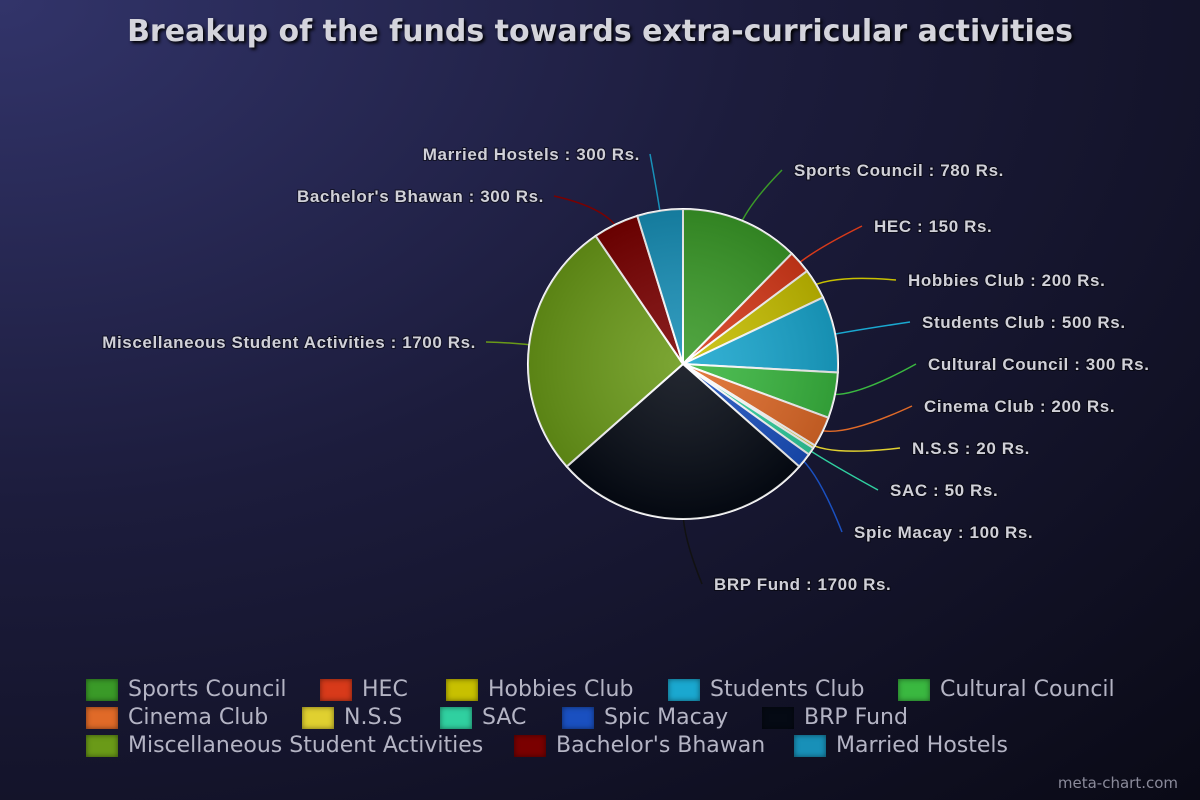 The height and width of the screenshot is (800, 1200). Describe the element at coordinates (1024, 322) in the screenshot. I see `data-label: Students Club : 500 Rs.` at that location.